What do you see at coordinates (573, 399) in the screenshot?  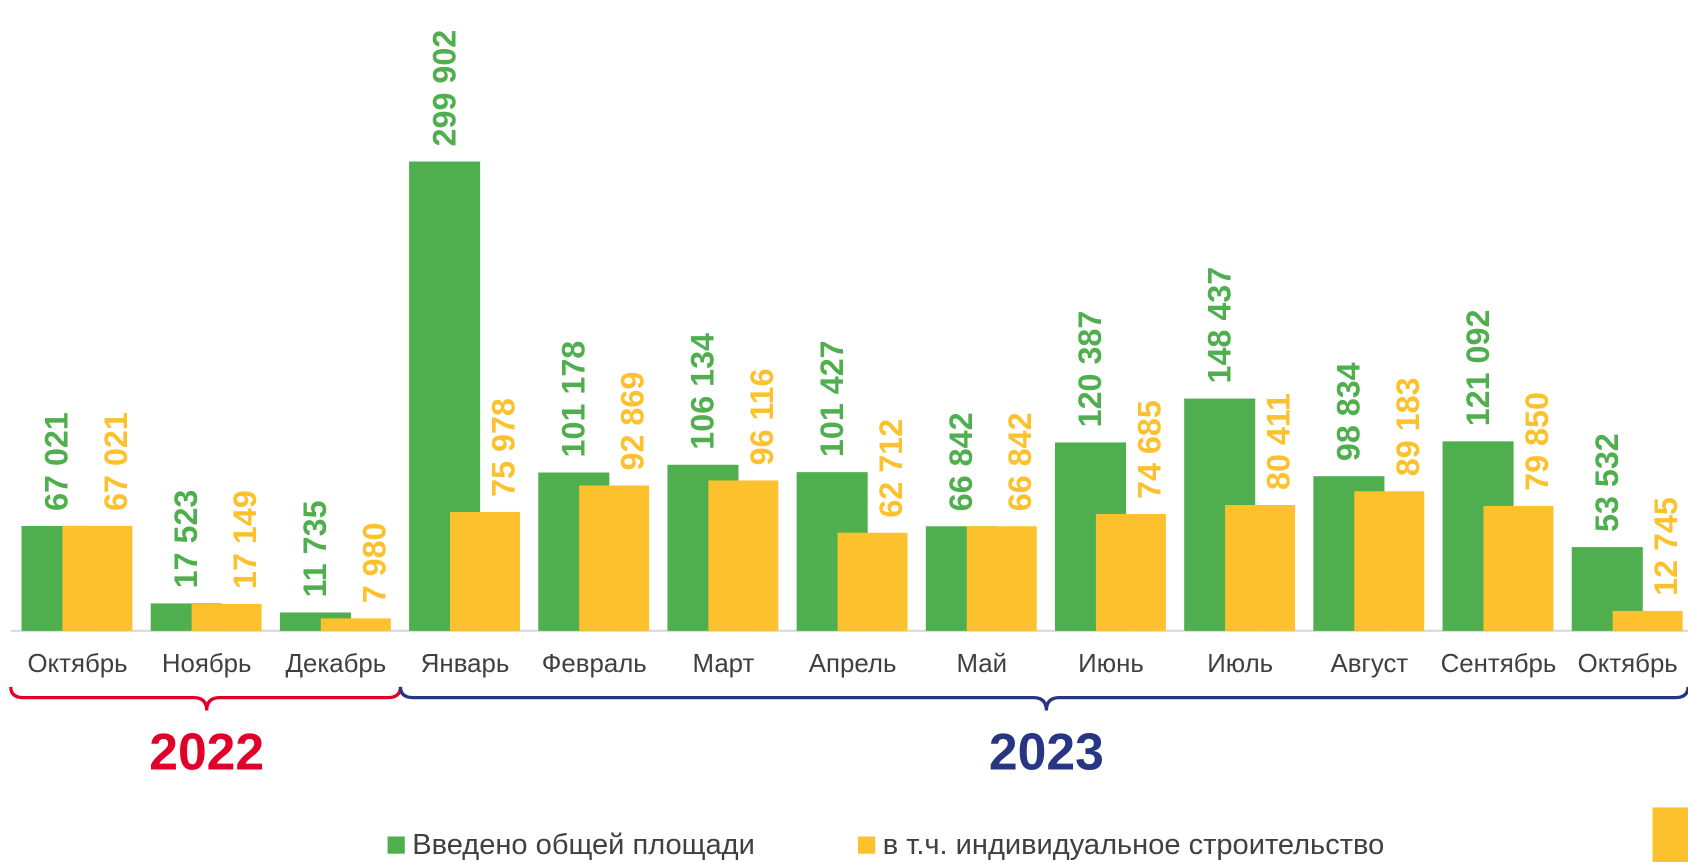 I see `value-label: 101 178` at bounding box center [573, 399].